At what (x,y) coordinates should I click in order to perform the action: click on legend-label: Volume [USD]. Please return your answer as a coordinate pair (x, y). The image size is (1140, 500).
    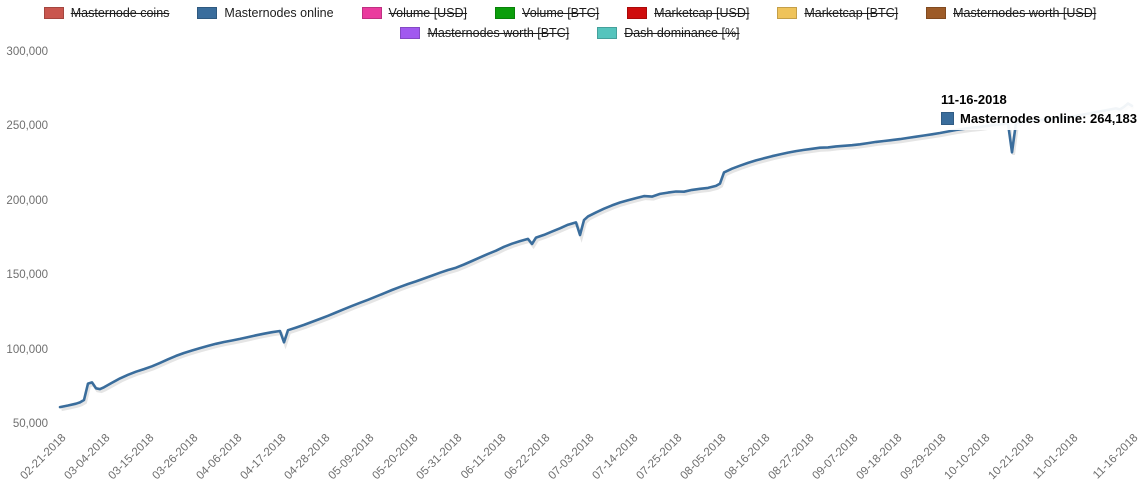
    Looking at the image, I should click on (428, 13).